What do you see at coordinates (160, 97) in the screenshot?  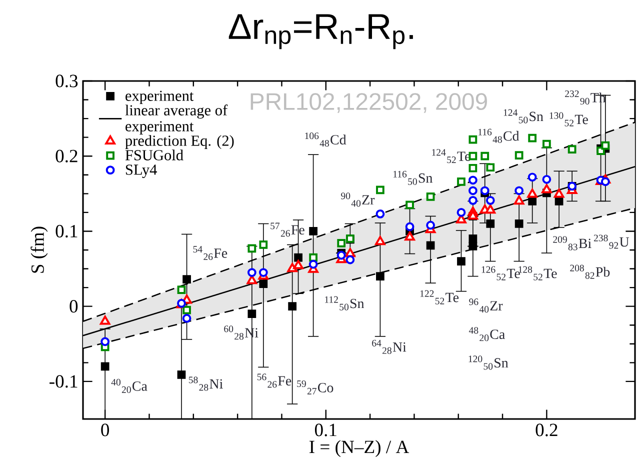 I see `legend-label: experiment` at bounding box center [160, 97].